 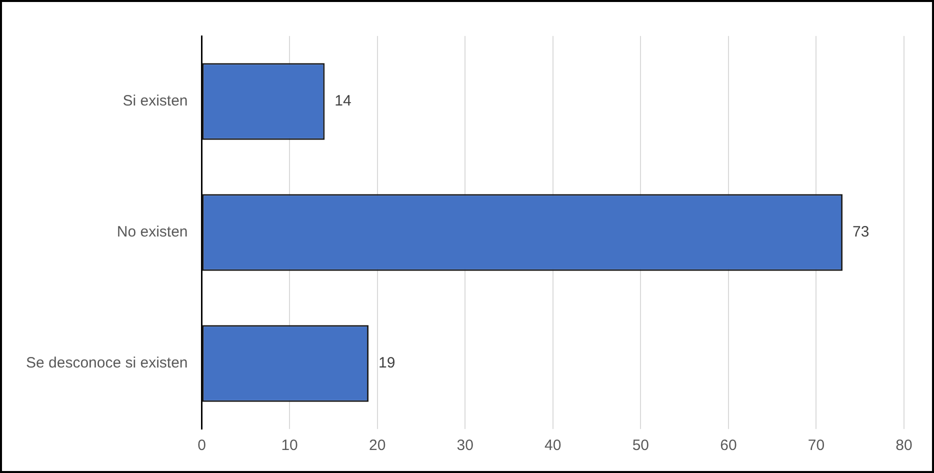 I want to click on x-tick-label: 80, so click(x=904, y=445).